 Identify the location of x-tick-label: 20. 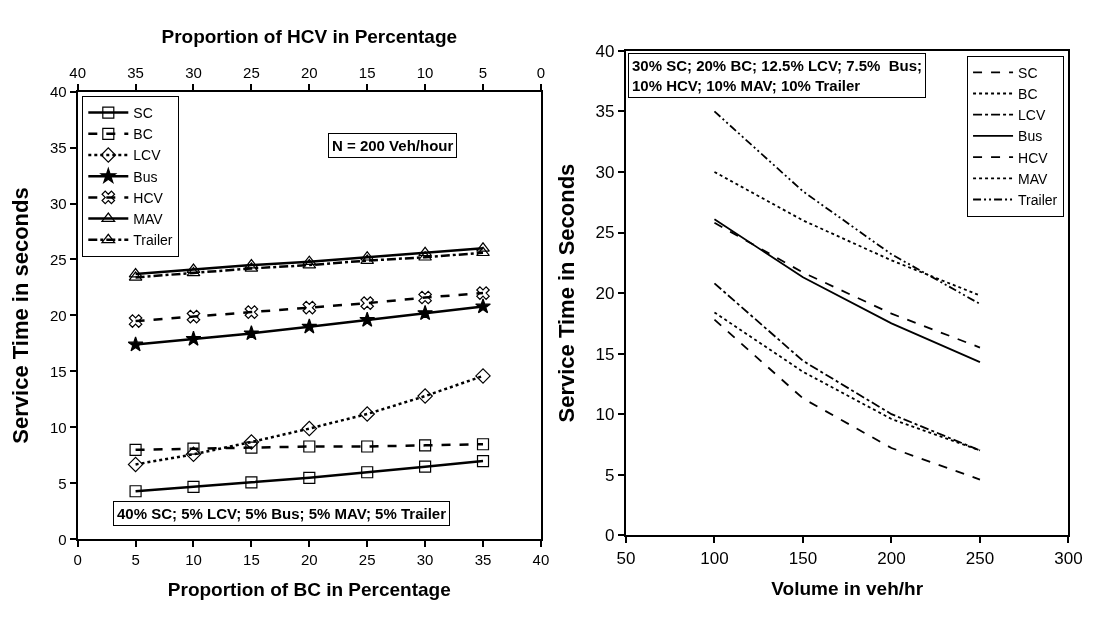
(309, 560).